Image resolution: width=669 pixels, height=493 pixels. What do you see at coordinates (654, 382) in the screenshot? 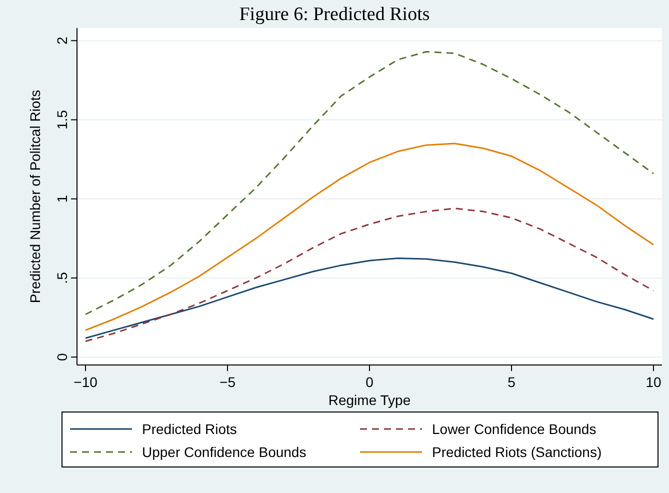
I see `x-tick-label: 10` at bounding box center [654, 382].